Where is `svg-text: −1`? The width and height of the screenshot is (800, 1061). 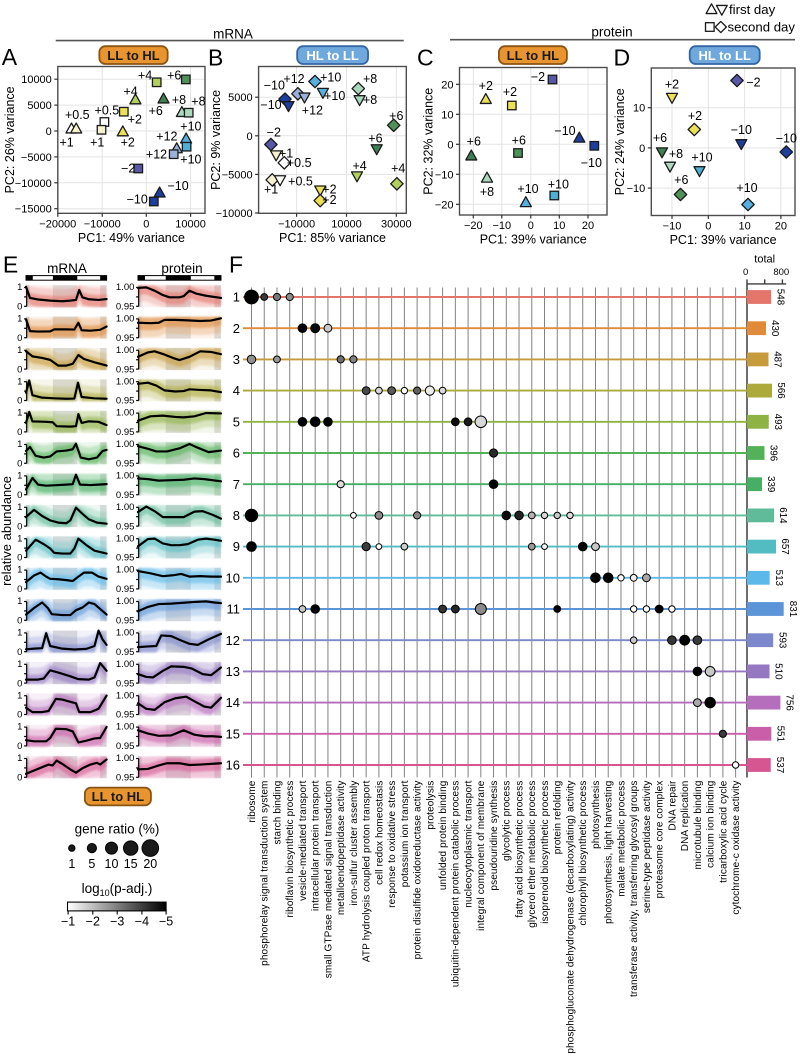
svg-text: −1 is located at coordinates (68, 922).